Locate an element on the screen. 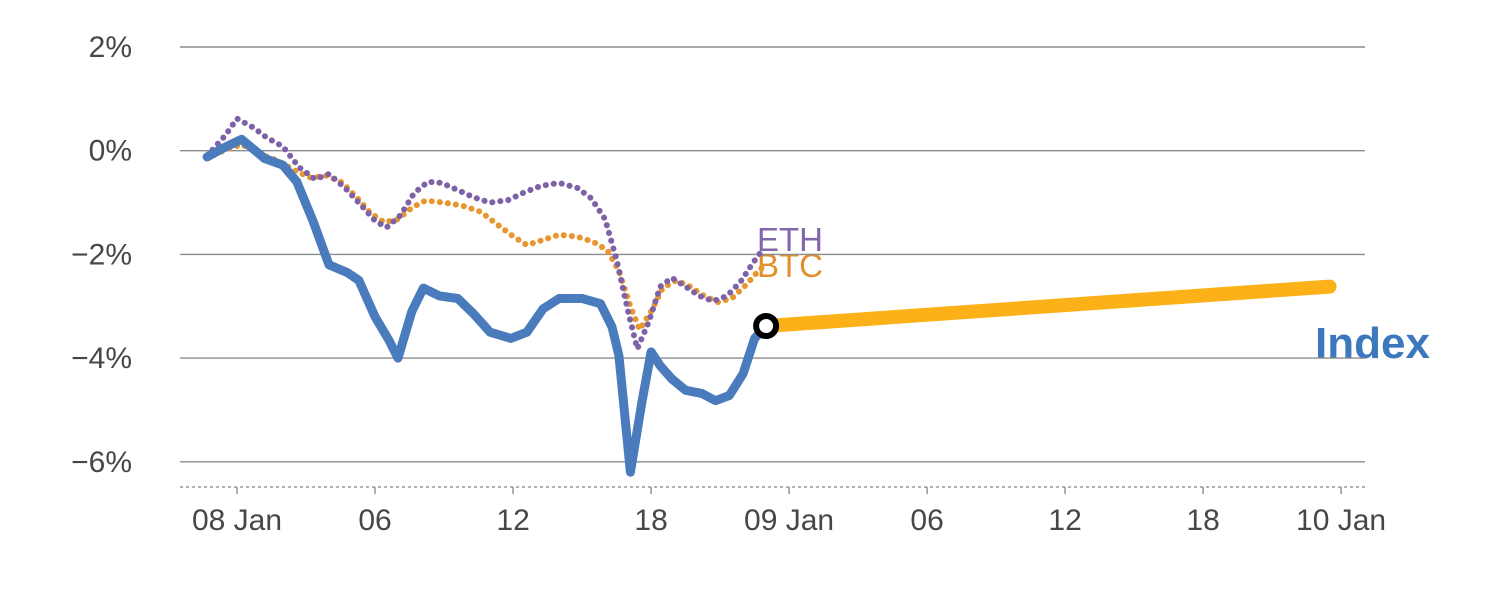  y-tick-label: 2% is located at coordinates (110, 47).